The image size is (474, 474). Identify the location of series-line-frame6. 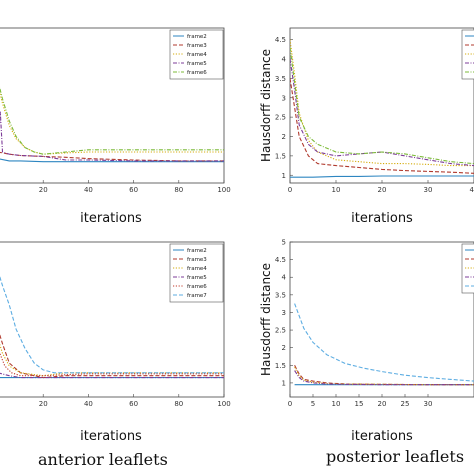
(112, 120).